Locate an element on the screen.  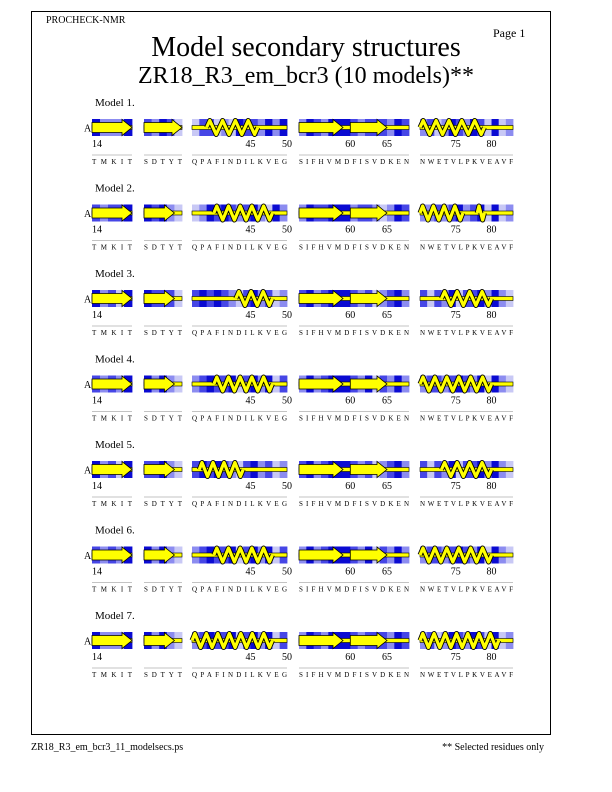
footer-note: ** Selected residues only is located at coordinates (493, 747).